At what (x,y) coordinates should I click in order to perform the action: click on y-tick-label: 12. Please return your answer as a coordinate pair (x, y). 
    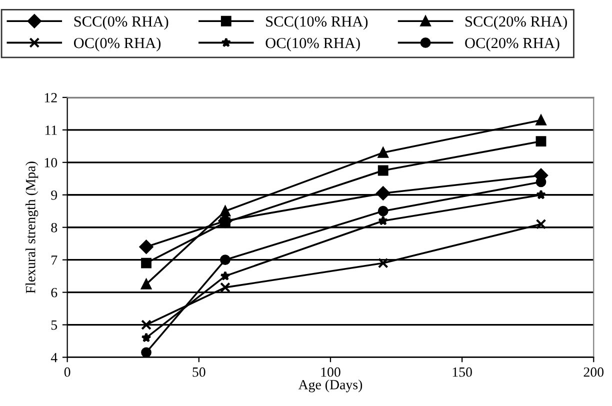
    Looking at the image, I should click on (50, 97).